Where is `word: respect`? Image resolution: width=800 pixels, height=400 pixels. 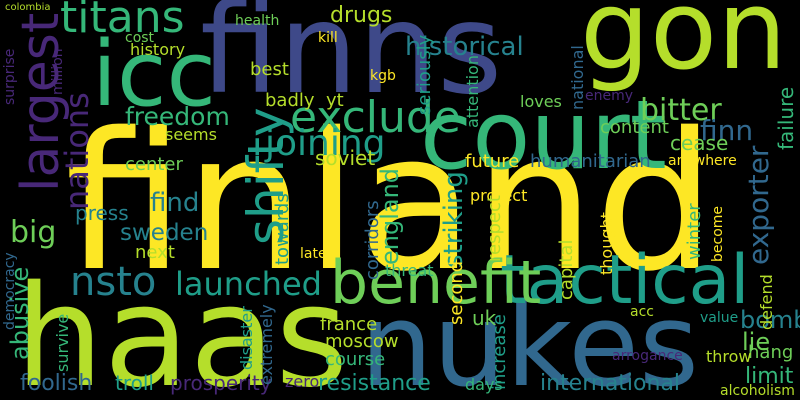
word: respect is located at coordinates (494, 228).